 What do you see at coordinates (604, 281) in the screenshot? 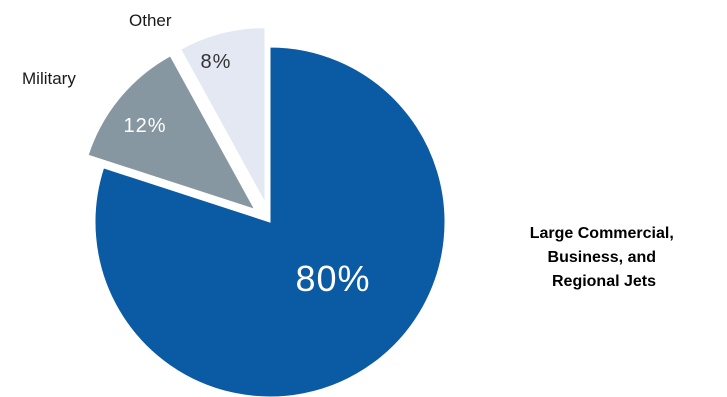
I see `category-label-line-3: Regional Jets` at bounding box center [604, 281].